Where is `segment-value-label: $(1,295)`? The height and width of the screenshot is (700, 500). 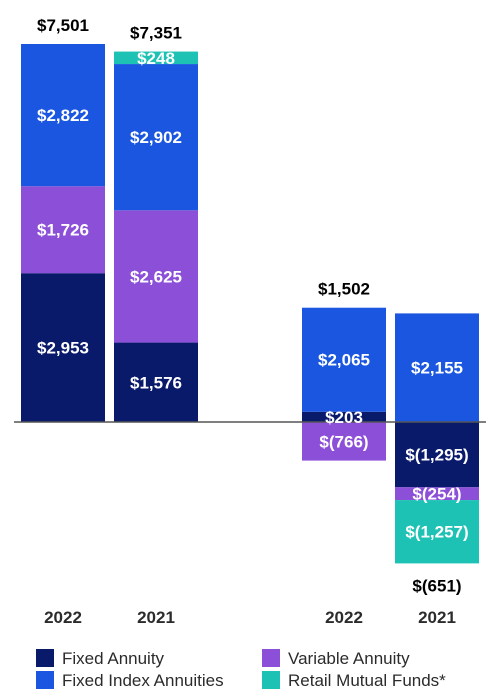
segment-value-label: $(1,295) is located at coordinates (436, 455).